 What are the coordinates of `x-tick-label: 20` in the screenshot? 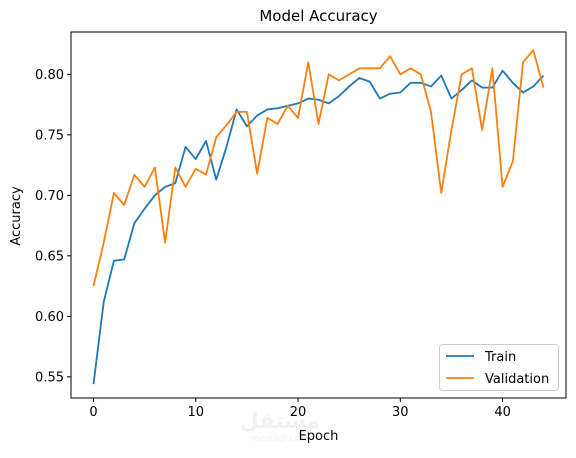 It's located at (298, 412).